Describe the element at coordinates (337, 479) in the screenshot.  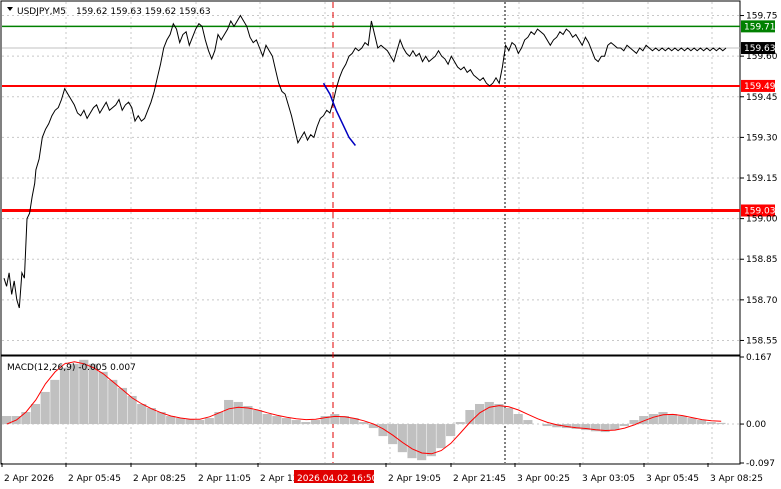
I see `x-highlight-tag-label: 2026.04.02 16:50` at that location.